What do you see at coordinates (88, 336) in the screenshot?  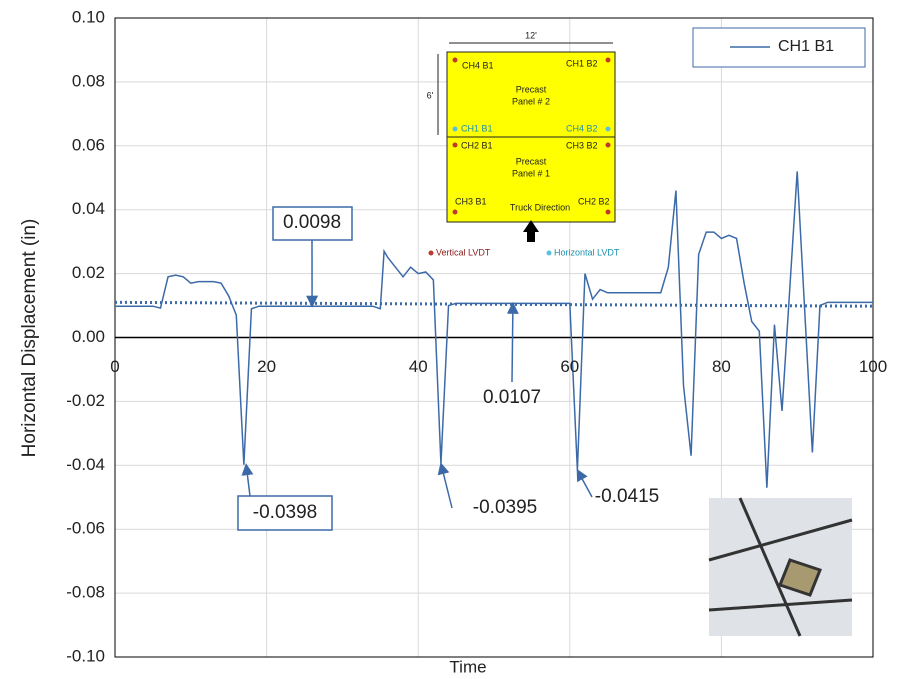 I see `y-tick-label: 0.00` at bounding box center [88, 336].